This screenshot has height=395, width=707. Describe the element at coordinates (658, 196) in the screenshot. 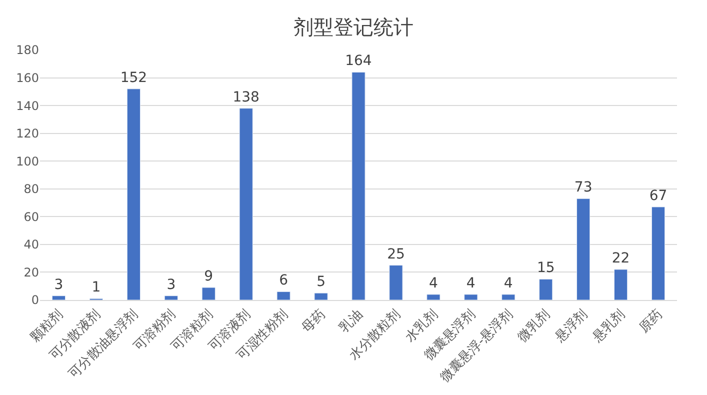

I see `data-label: 67` at that location.